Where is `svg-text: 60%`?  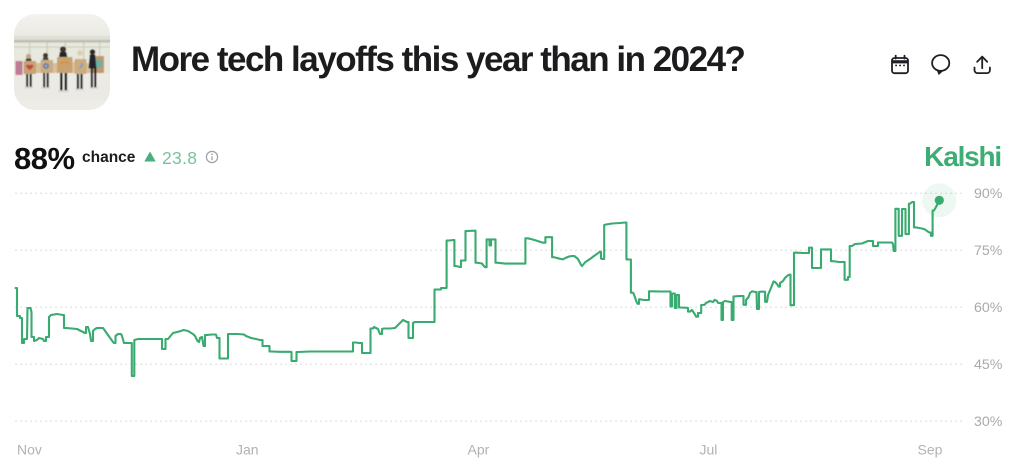 svg-text: 60% is located at coordinates (988, 308).